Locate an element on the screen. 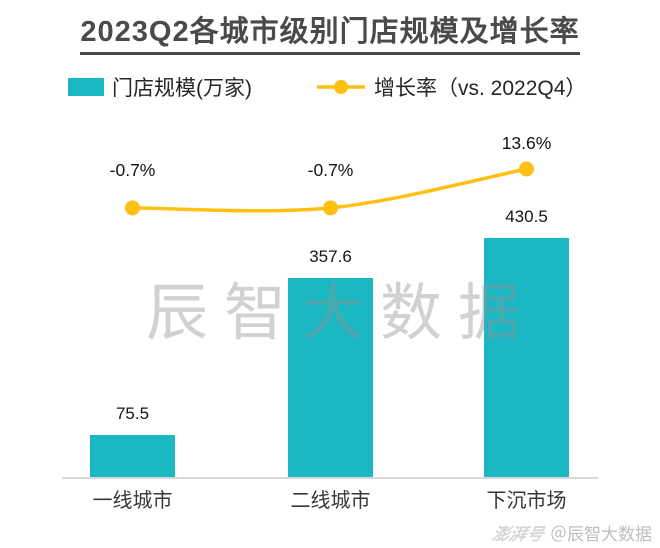  bar-value-label: 75.5 is located at coordinates (132, 414).